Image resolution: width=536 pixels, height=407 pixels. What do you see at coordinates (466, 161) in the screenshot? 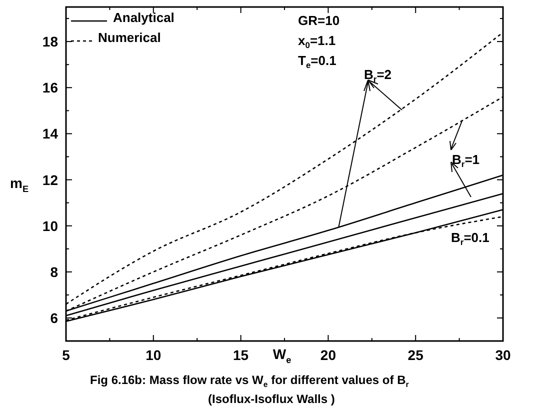
I see `annotation: B$_{r}$=1` at bounding box center [466, 161].